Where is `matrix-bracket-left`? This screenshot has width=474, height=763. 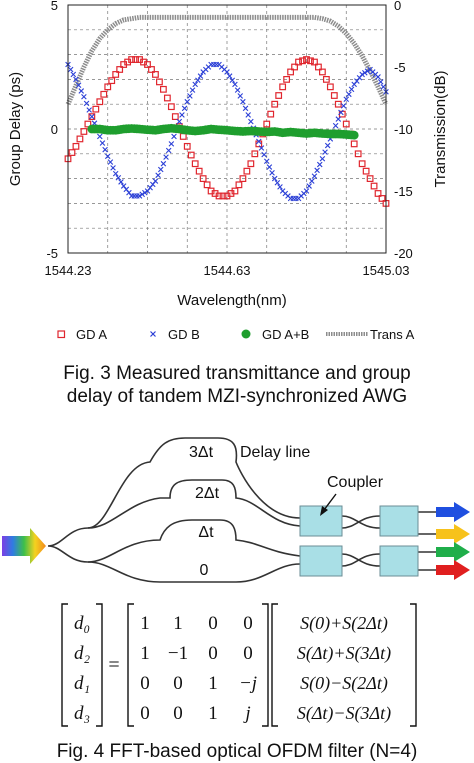
matrix-bracket-left is located at coordinates (130, 665).